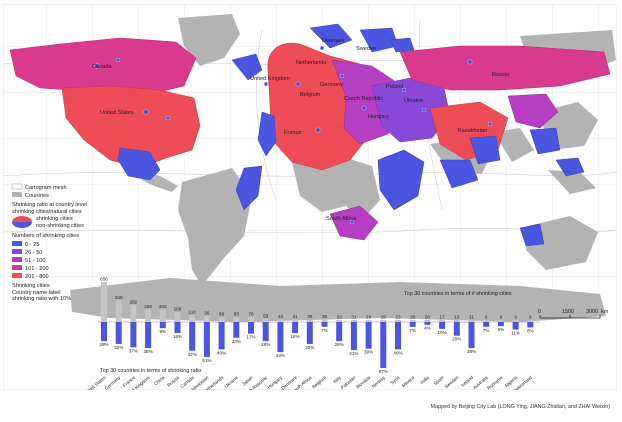 The image size is (622, 422). What do you see at coordinates (35, 261) in the screenshot?
I see `legend-class-label: 51 - 100` at bounding box center [35, 261].